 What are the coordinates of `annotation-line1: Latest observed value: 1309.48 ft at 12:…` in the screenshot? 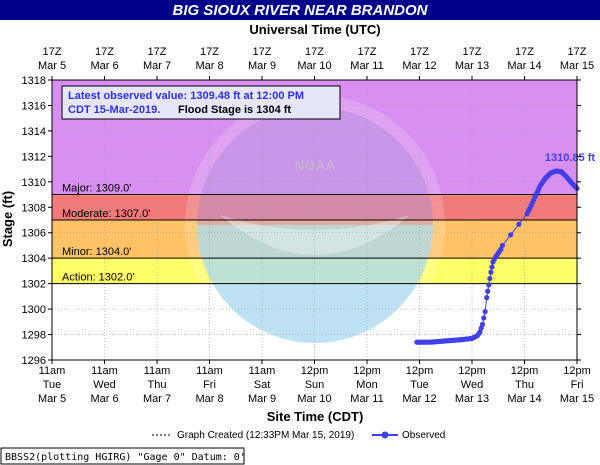 It's located at (186, 96).